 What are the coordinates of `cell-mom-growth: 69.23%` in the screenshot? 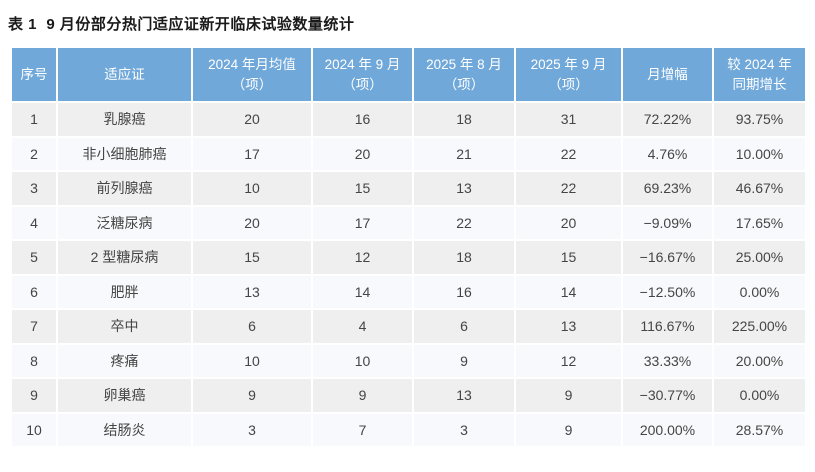 It's located at (667, 188).